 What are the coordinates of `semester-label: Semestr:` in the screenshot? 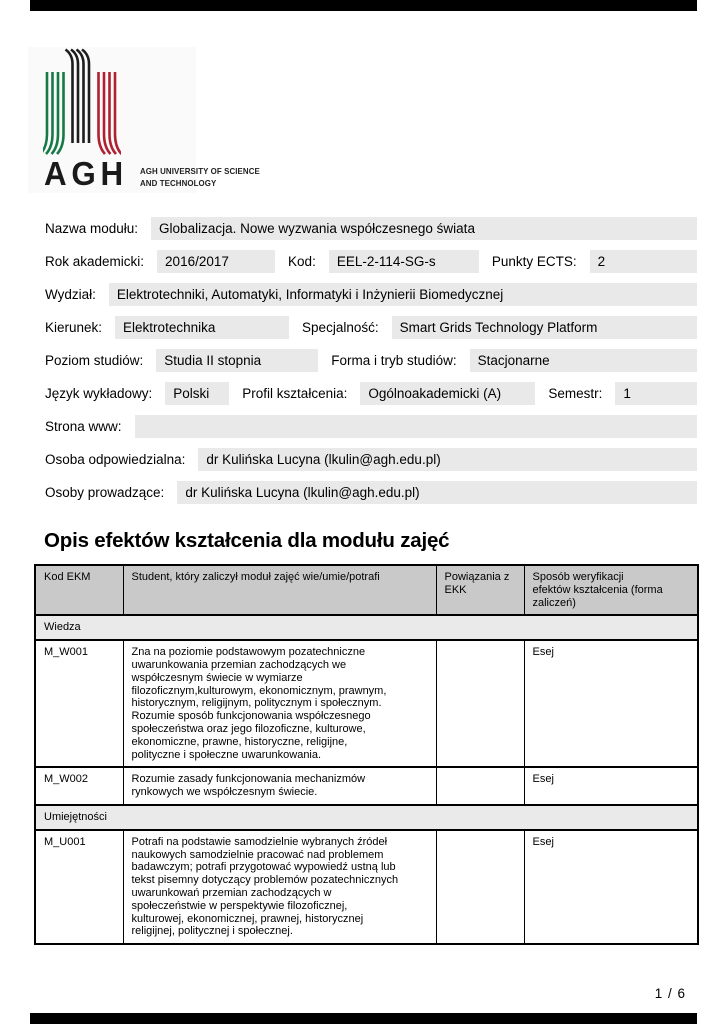 It's located at (575, 393).